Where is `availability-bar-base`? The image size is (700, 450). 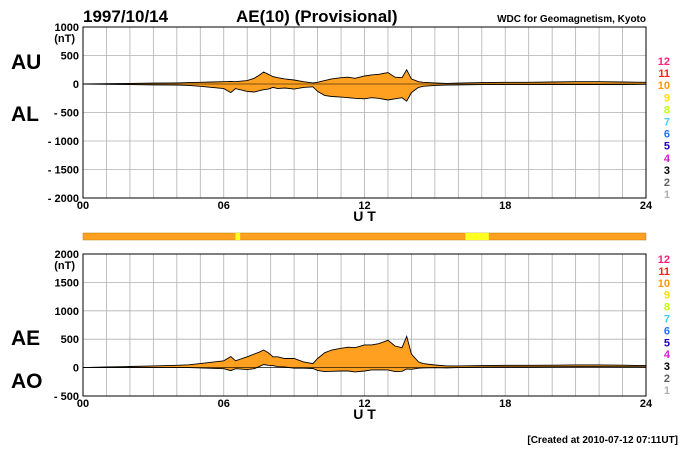
availability-bar-base is located at coordinates (364, 236).